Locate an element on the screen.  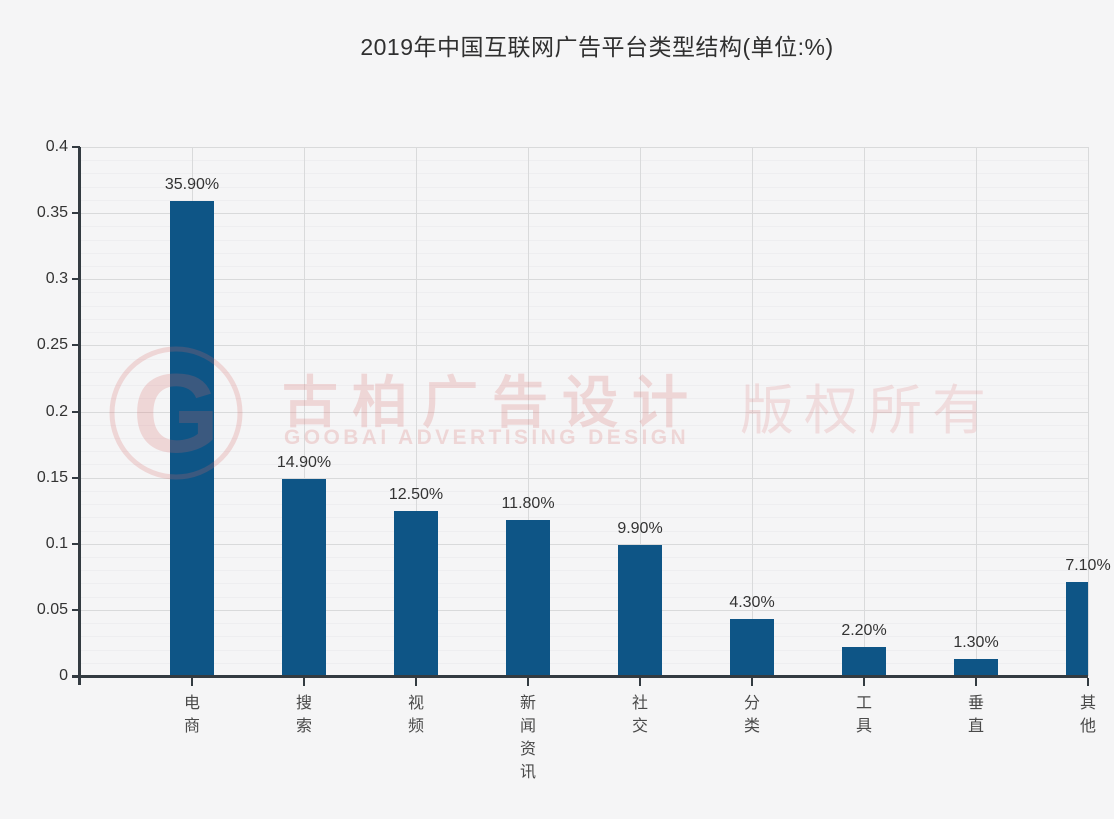
bar-垂直 is located at coordinates (976, 667).